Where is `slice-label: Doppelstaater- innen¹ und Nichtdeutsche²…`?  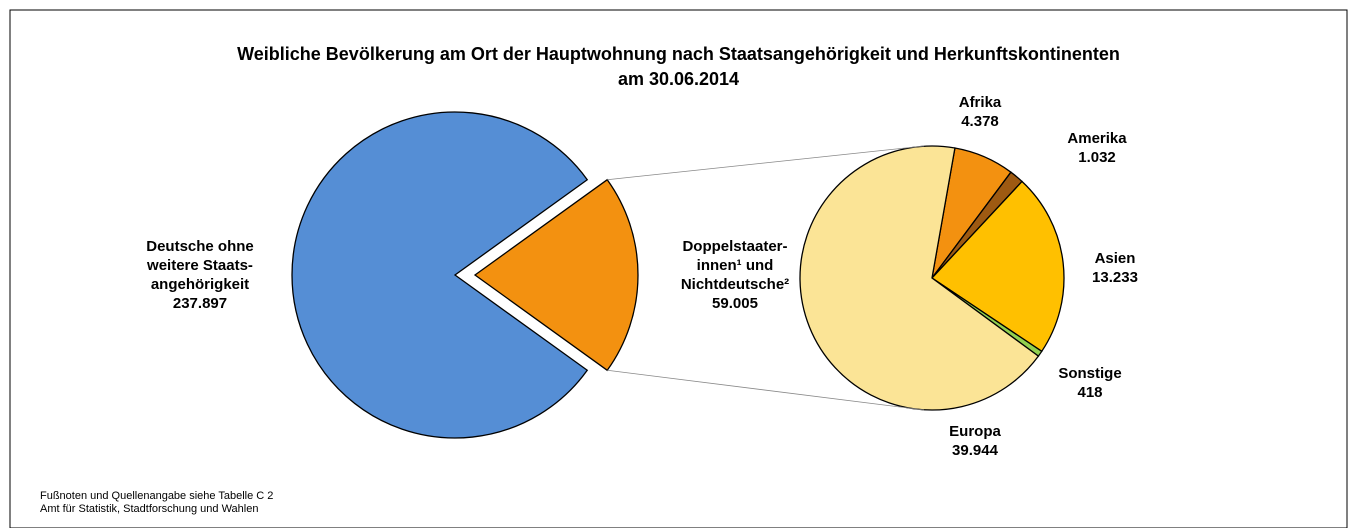
slice-label: Doppelstaater- innen¹ und Nichtdeutsche²… is located at coordinates (735, 275).